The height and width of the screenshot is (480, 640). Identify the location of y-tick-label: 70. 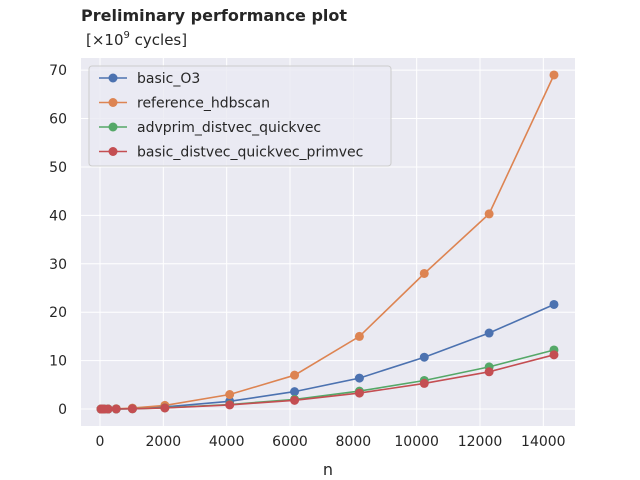
(58, 71).